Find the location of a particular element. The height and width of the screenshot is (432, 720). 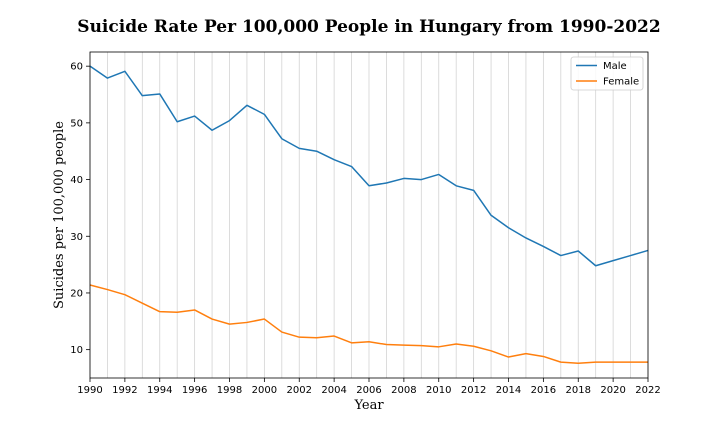

x-tick-label-1996: 1996 is located at coordinates (194, 390).